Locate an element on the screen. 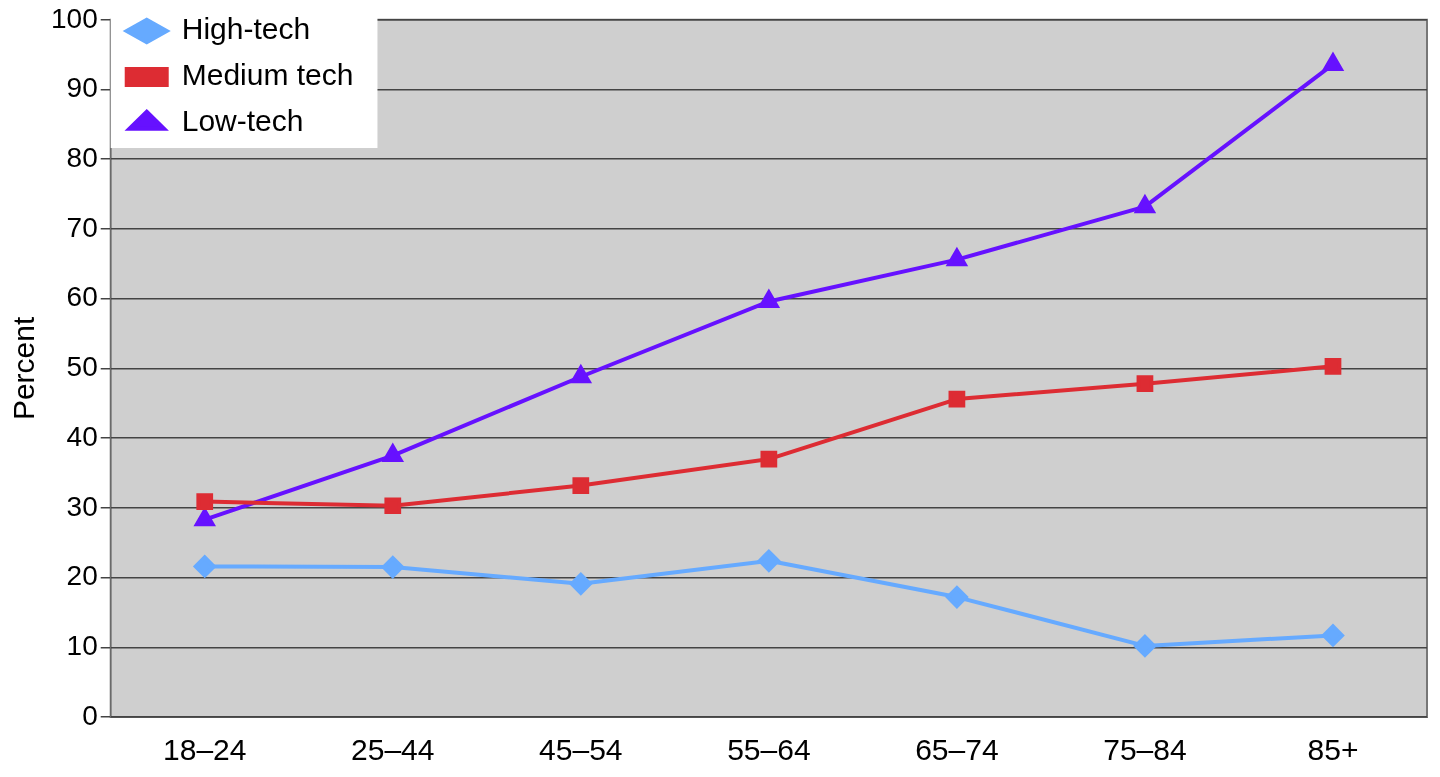  y-tick-label: 0 is located at coordinates (90, 715).